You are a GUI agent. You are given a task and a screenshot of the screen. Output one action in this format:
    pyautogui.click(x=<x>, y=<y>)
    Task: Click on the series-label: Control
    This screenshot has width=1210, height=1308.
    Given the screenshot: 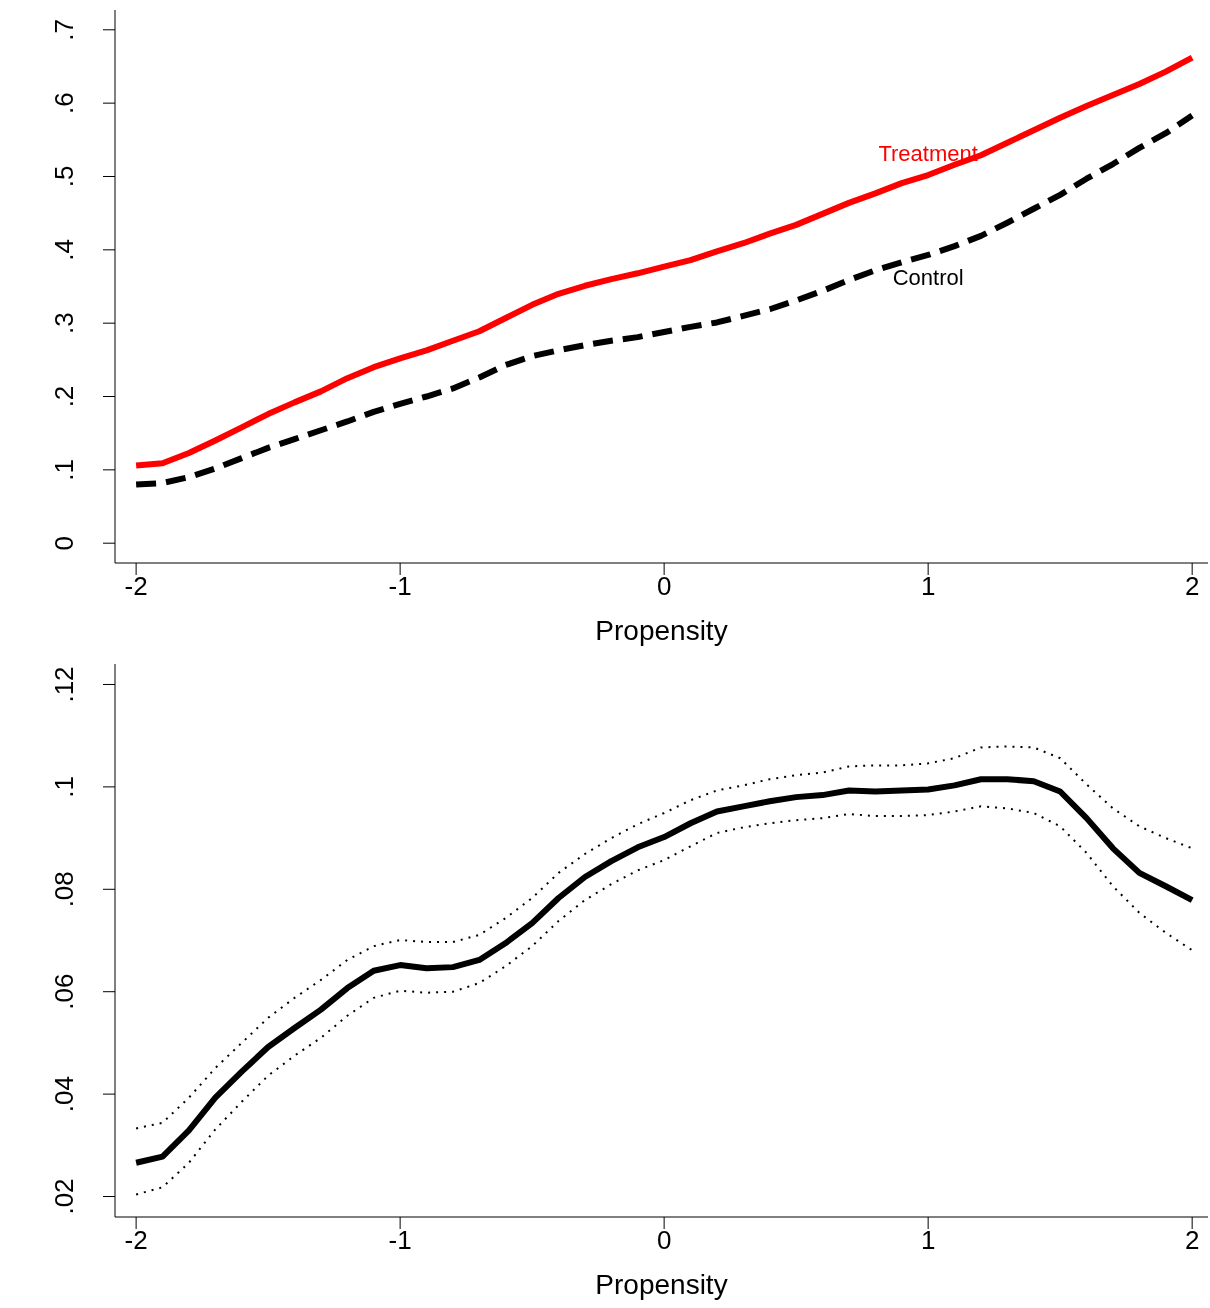 What is the action you would take?
    pyautogui.click(x=928, y=277)
    